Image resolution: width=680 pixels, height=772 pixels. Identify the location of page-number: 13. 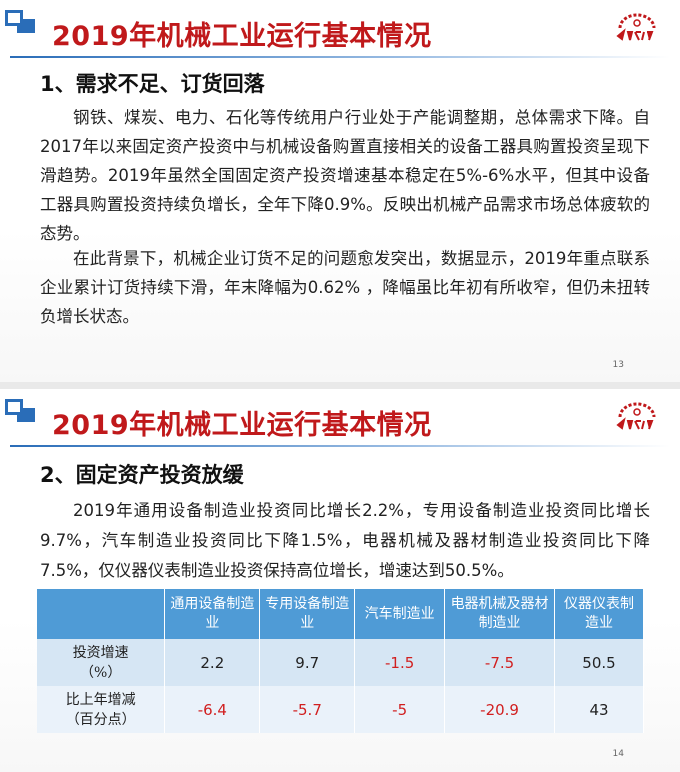
(618, 365).